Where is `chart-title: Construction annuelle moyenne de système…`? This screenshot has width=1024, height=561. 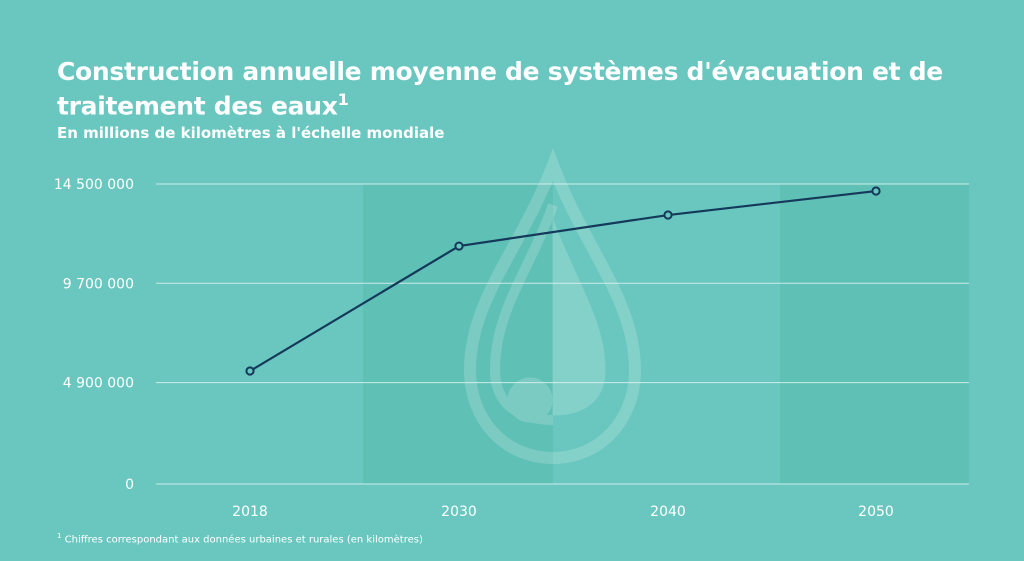
chart-title: Construction annuelle moyenne de système… is located at coordinates (507, 89).